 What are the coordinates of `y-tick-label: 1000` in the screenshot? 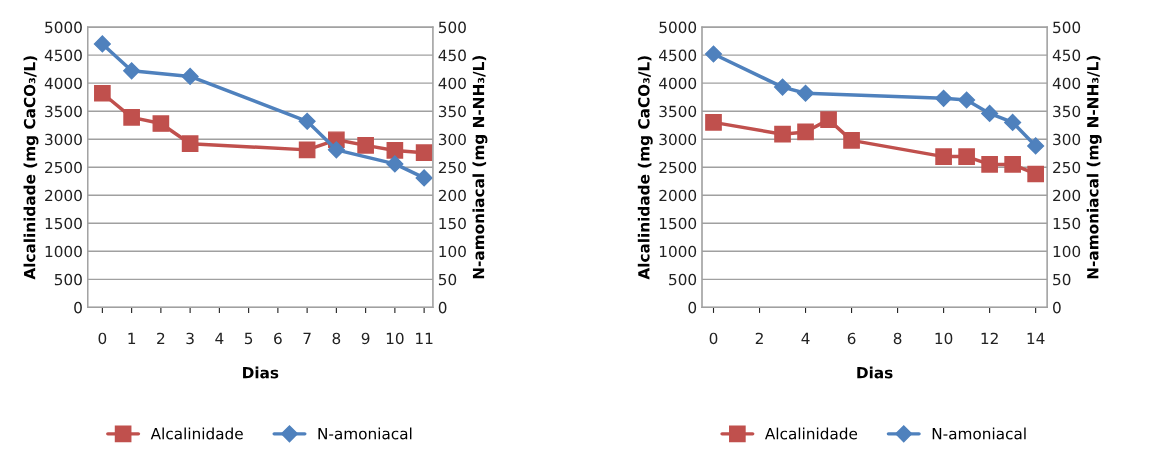 It's located at (63, 251).